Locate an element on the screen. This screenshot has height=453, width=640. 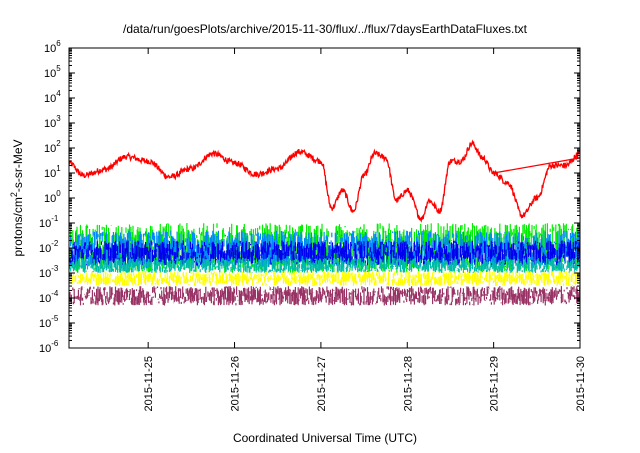
y-tick-label: 10⁻¹ is located at coordinates (49, 222).